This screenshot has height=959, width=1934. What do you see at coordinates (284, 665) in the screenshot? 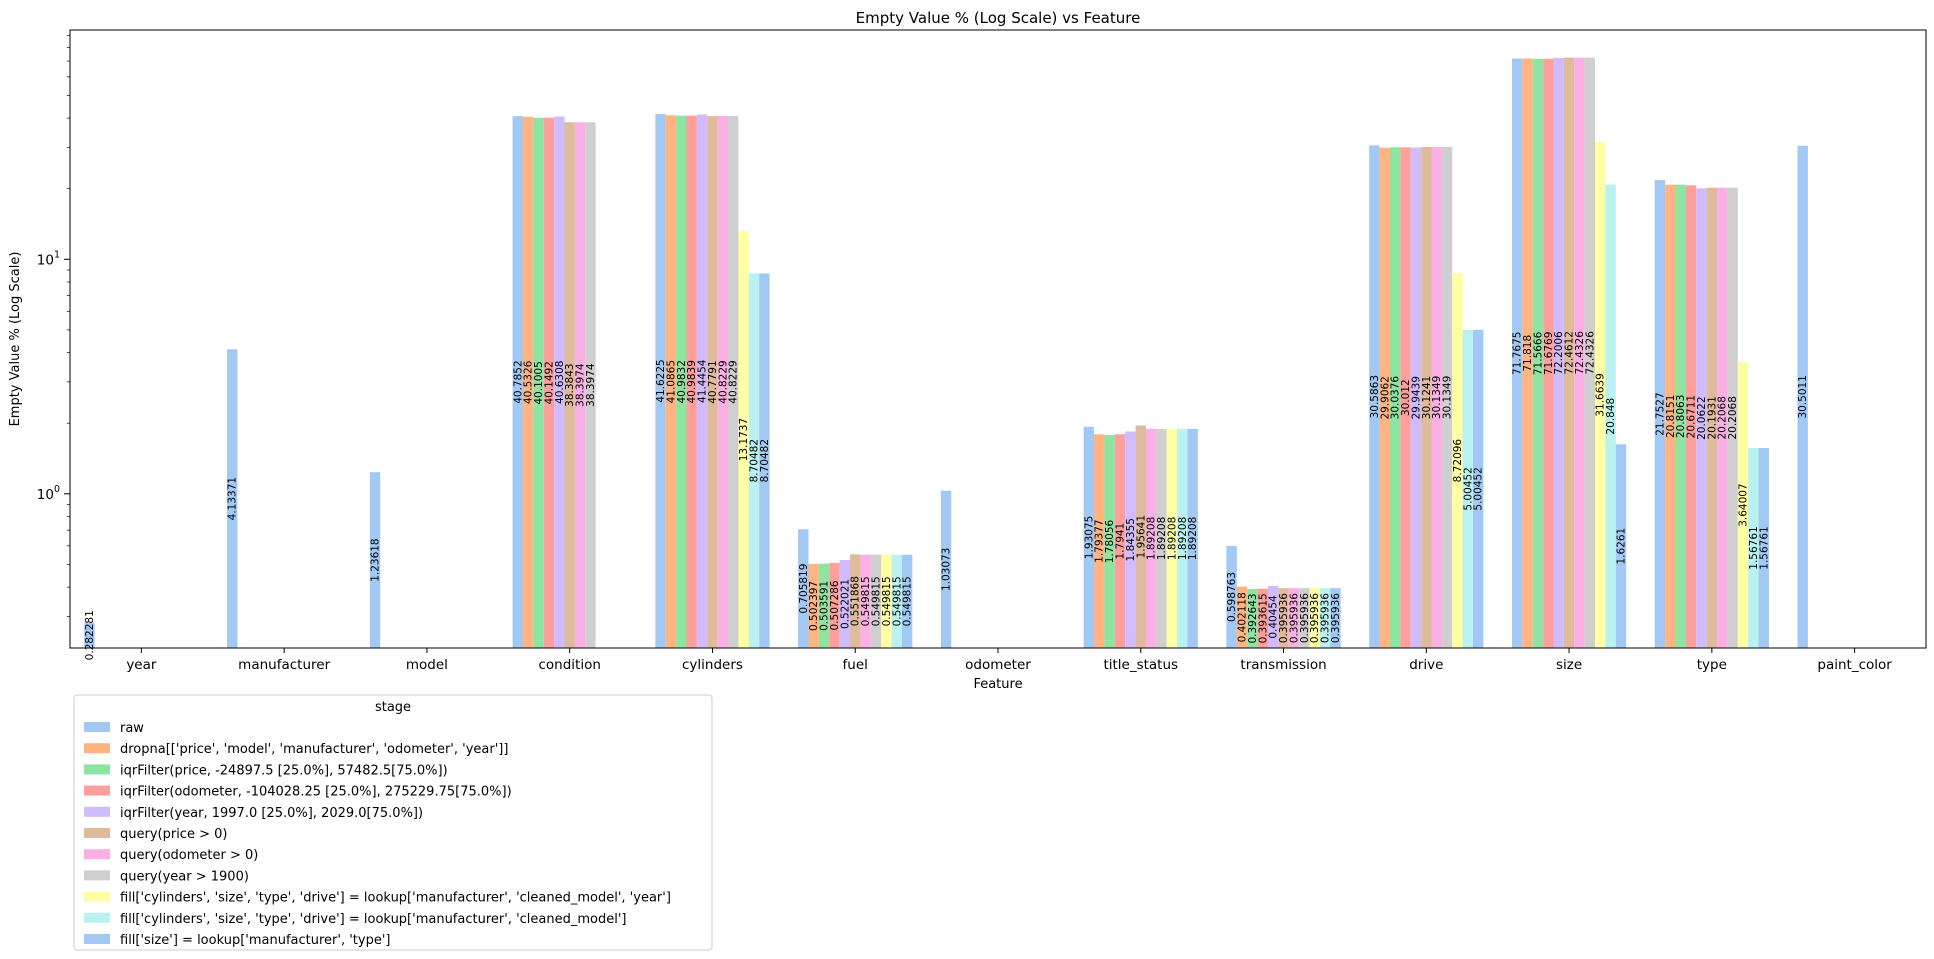
I see `x-tick-label: manufacturer` at bounding box center [284, 665].